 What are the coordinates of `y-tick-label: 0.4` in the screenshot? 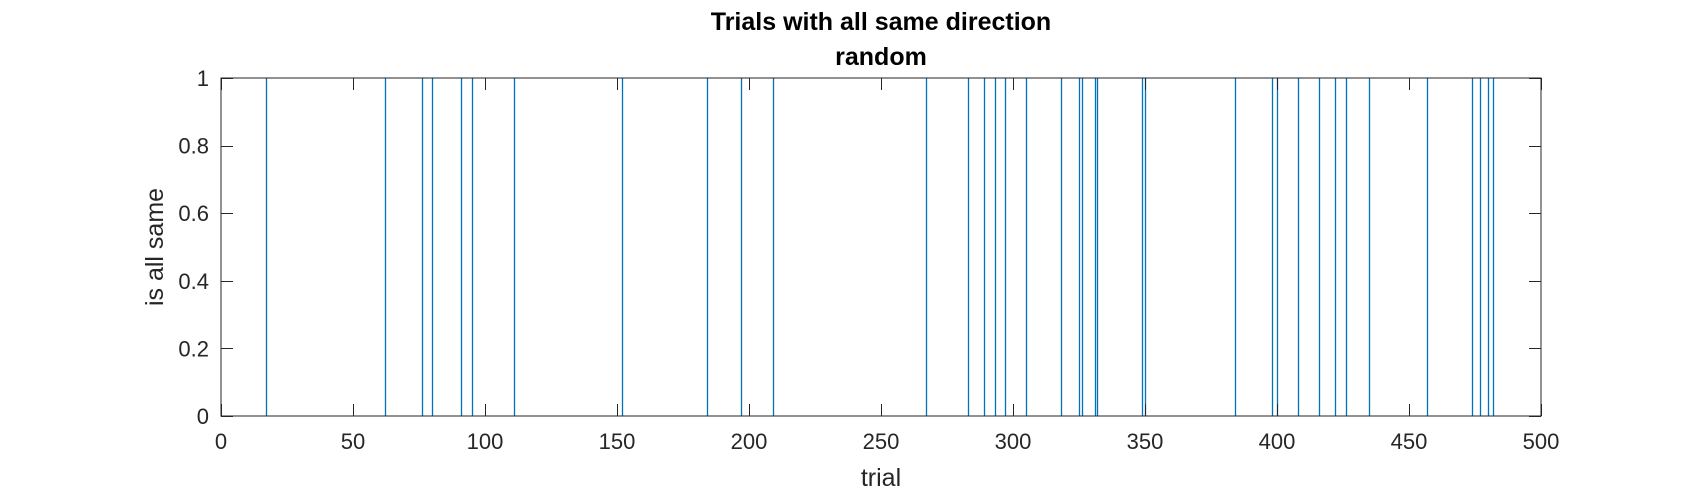 It's located at (193, 281).